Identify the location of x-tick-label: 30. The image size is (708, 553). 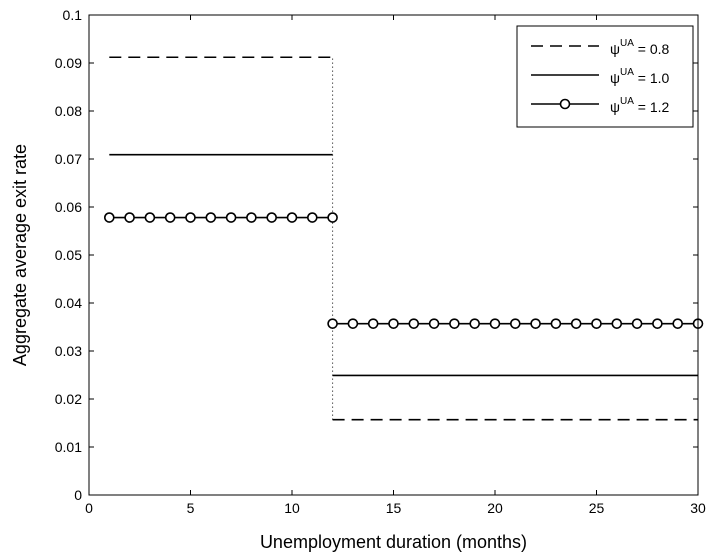
(698, 508).